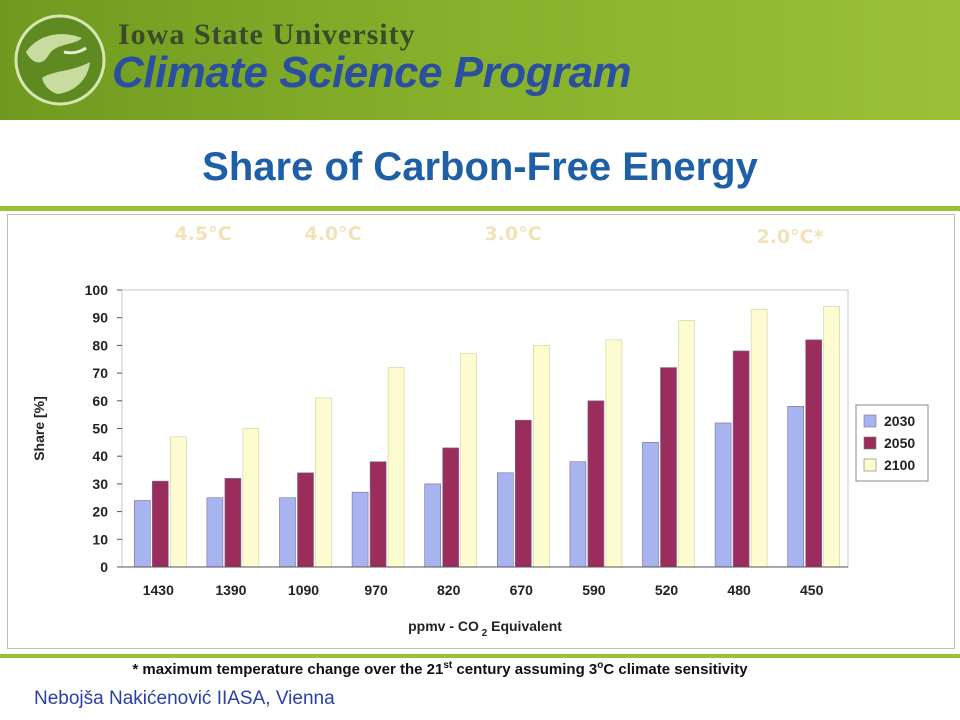 The width and height of the screenshot is (960, 720). I want to click on footnote-text-3: C climate sensitivity, so click(675, 669).